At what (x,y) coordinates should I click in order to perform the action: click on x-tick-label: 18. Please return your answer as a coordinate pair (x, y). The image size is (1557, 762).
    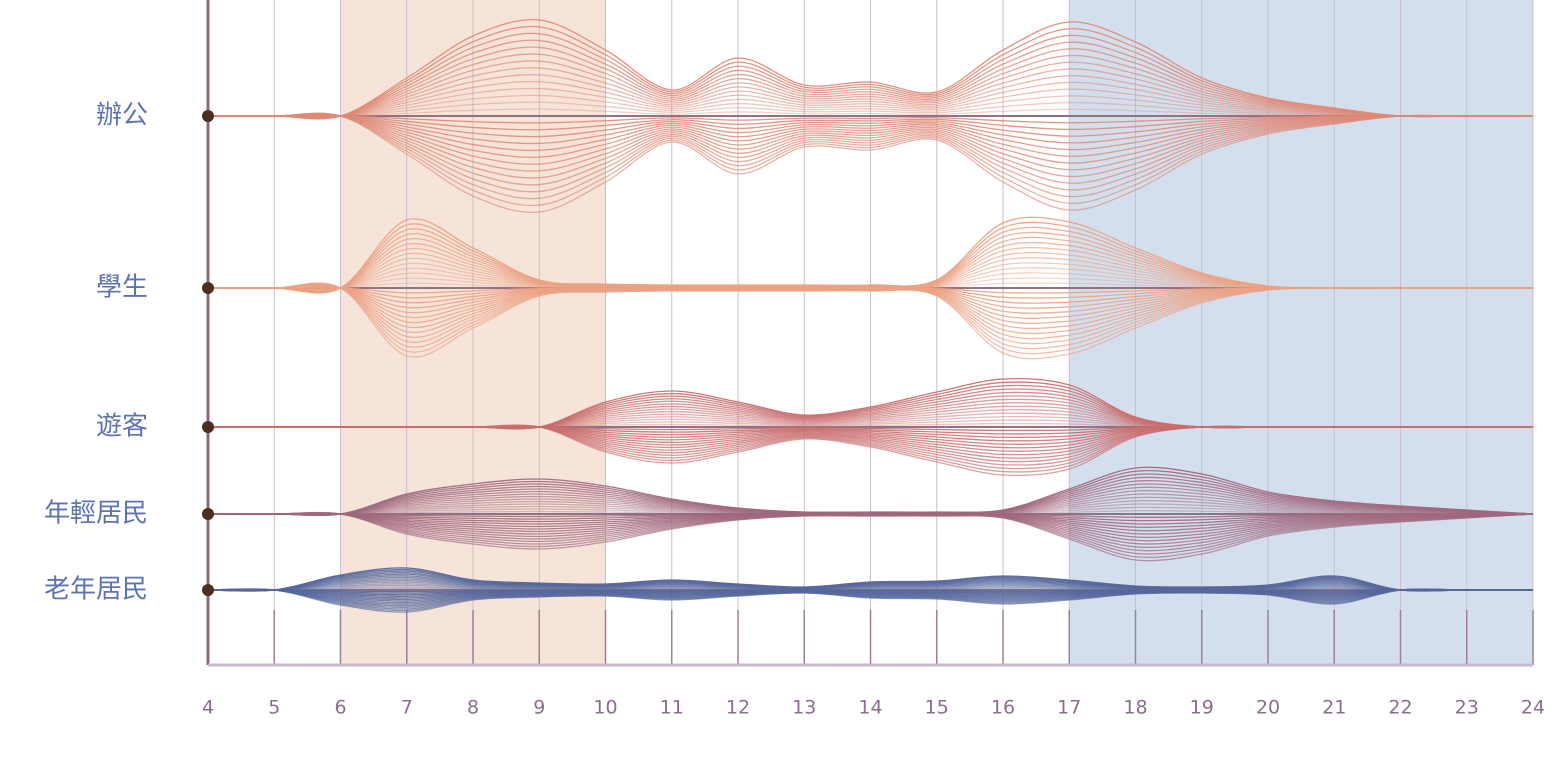
    Looking at the image, I should click on (1135, 708).